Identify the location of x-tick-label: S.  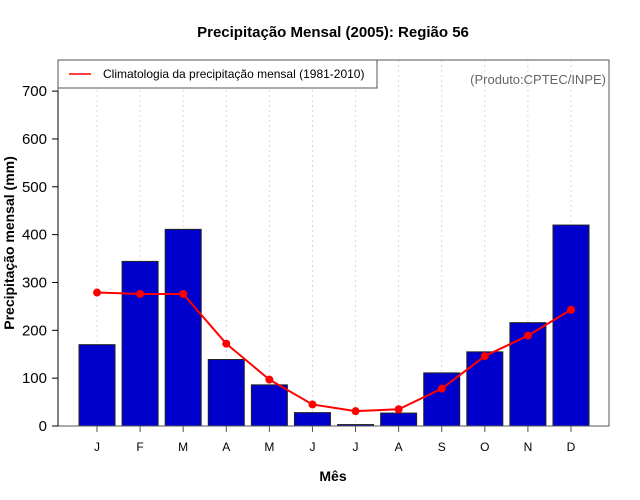
(442, 447).